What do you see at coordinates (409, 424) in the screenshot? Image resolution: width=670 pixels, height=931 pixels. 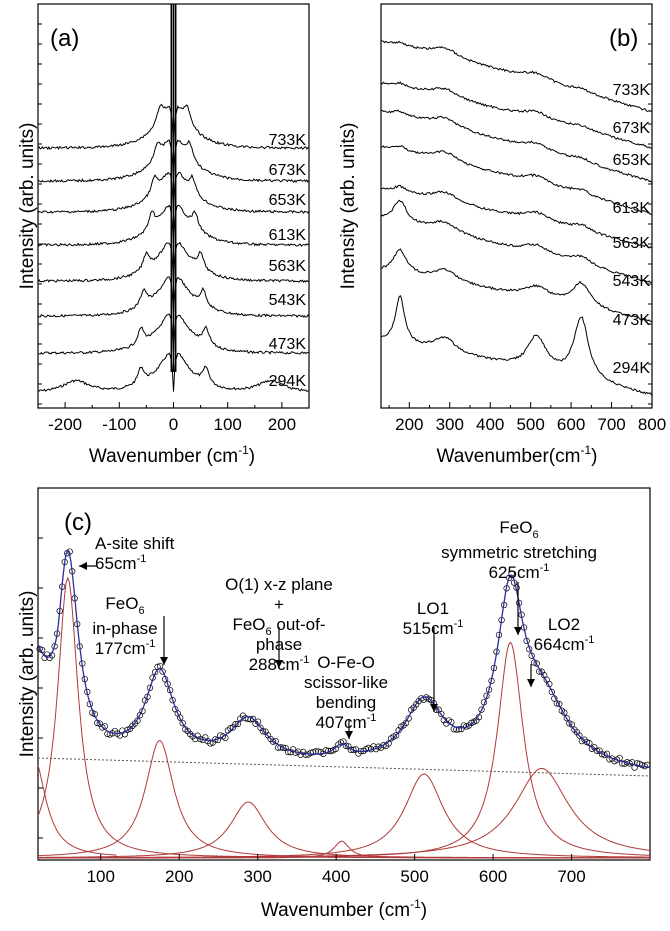 I see `panel-b-xtick-label: 200` at bounding box center [409, 424].